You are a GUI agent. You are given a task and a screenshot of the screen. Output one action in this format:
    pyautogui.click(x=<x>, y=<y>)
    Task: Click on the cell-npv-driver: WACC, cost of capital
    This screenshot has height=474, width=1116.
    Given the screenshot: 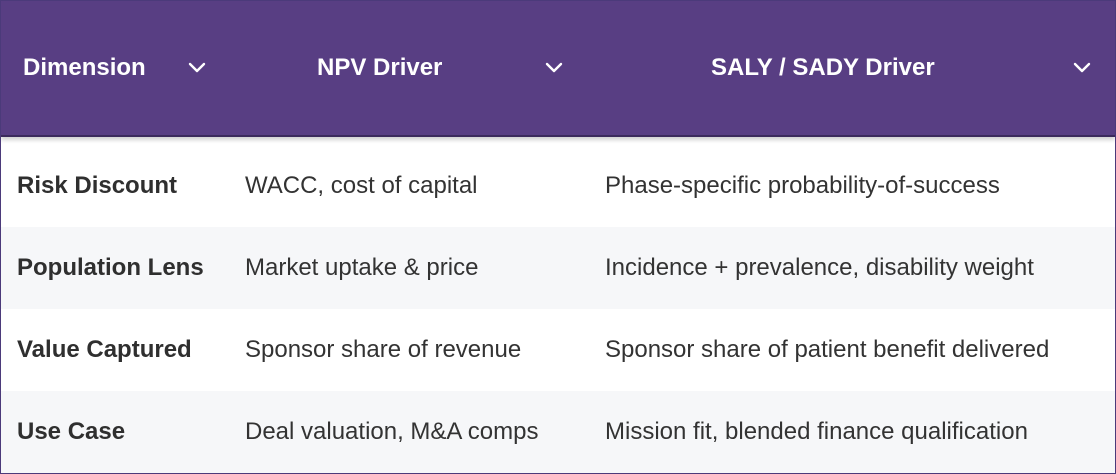 What is the action you would take?
    pyautogui.click(x=361, y=185)
    